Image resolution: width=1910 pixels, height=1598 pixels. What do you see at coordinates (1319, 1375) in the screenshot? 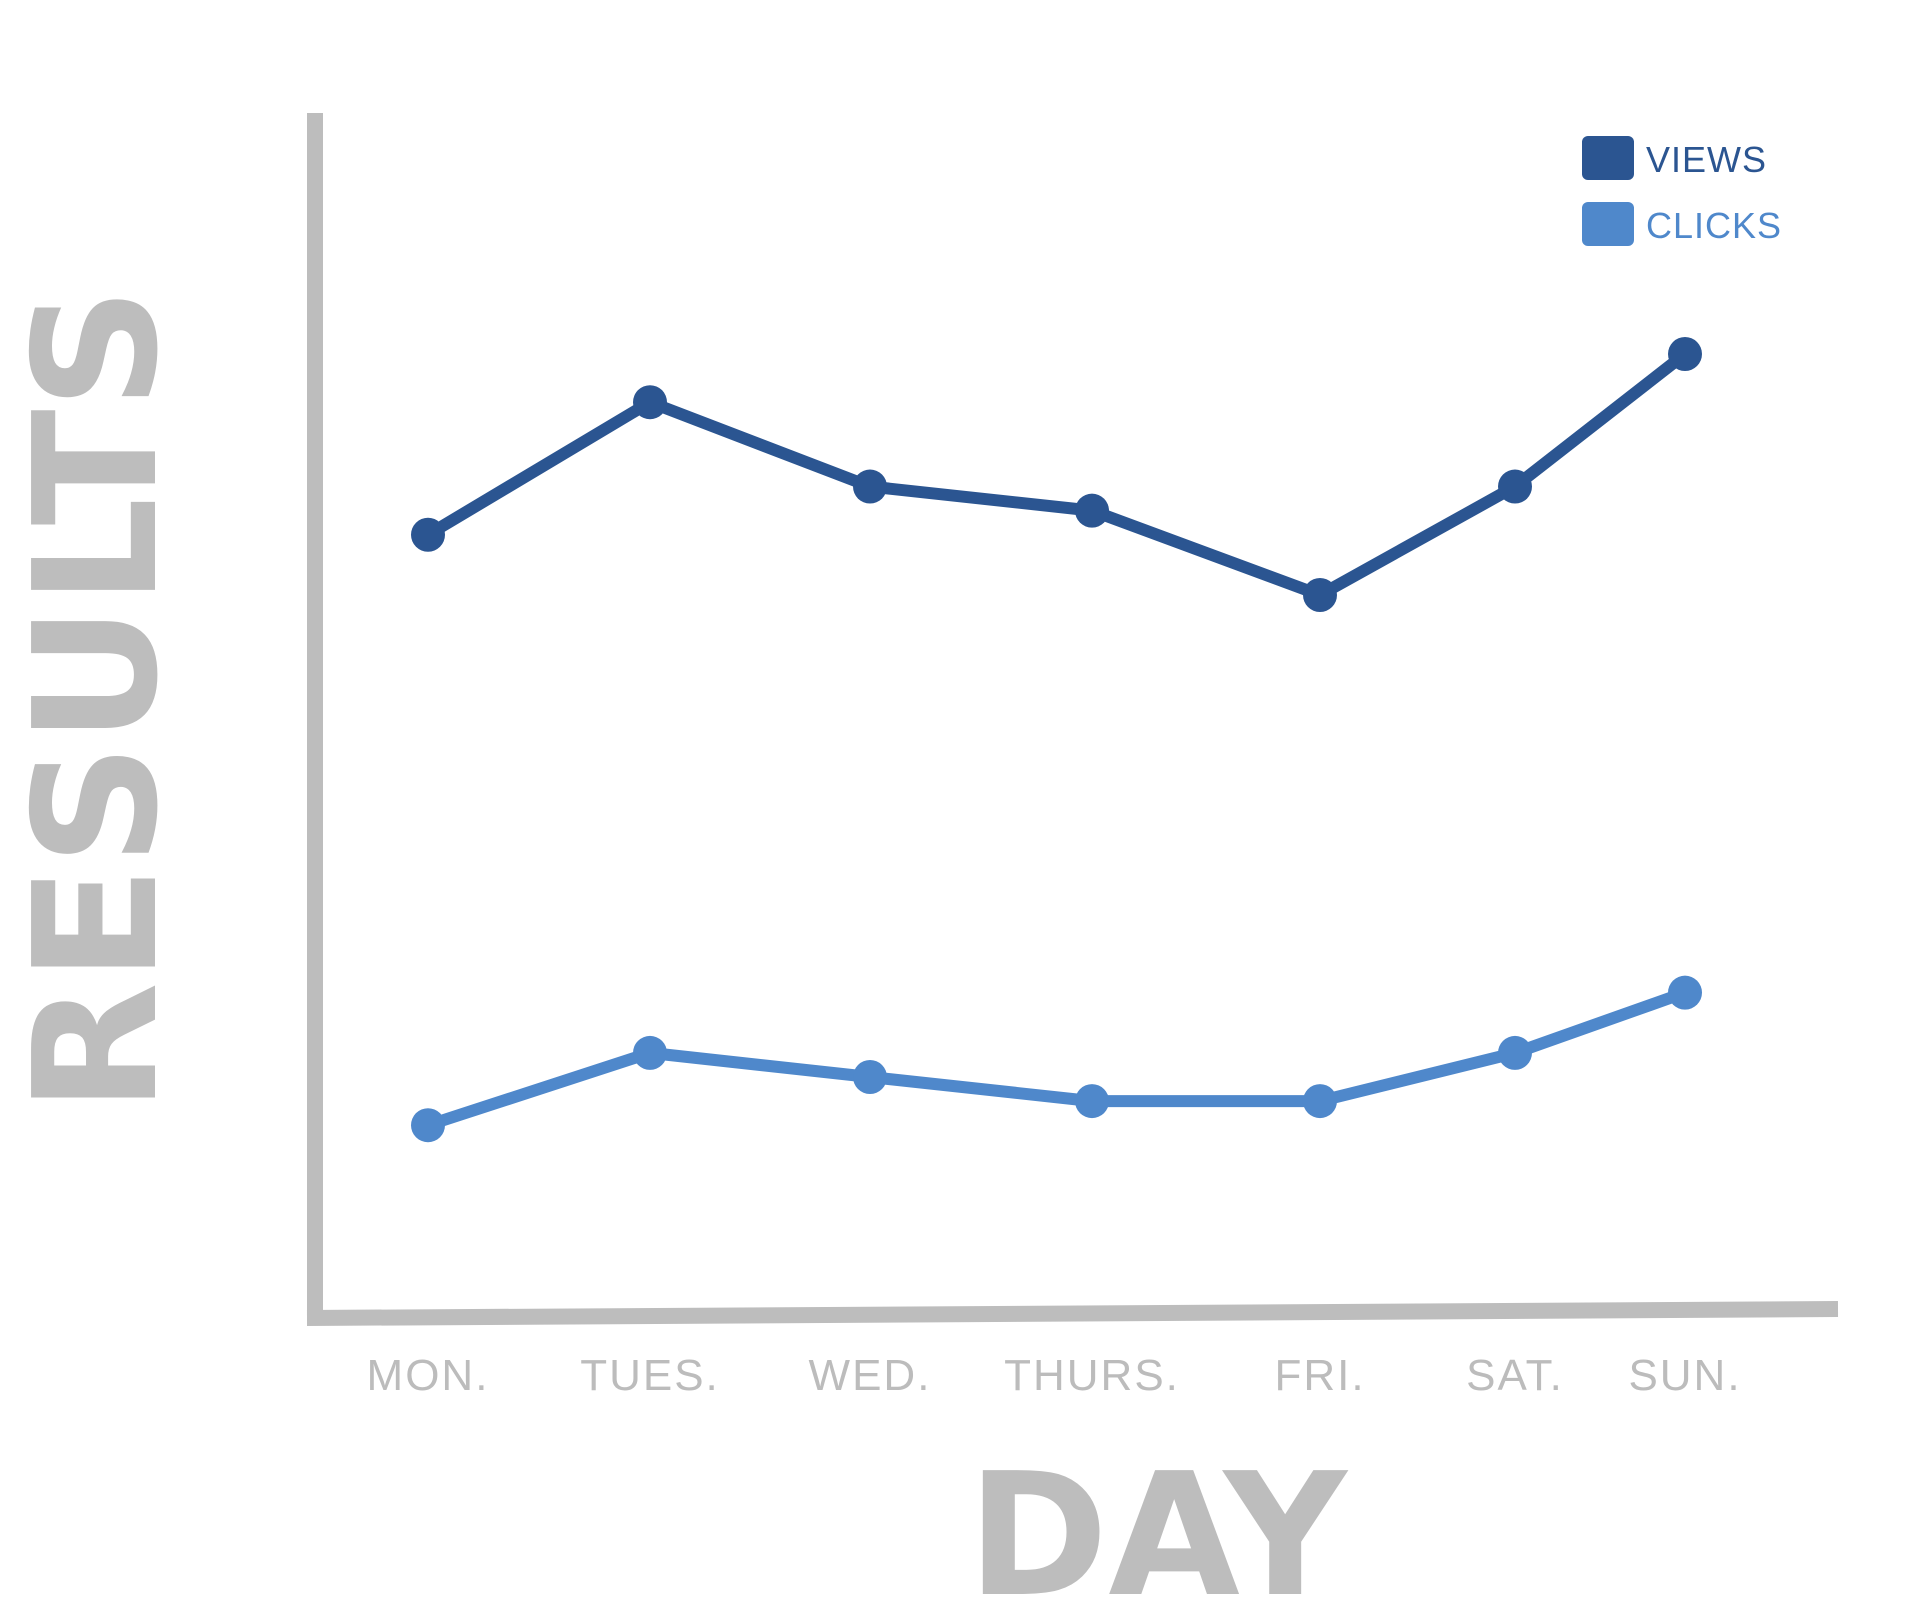
I see `x-tick-label: FRI.` at bounding box center [1319, 1375].